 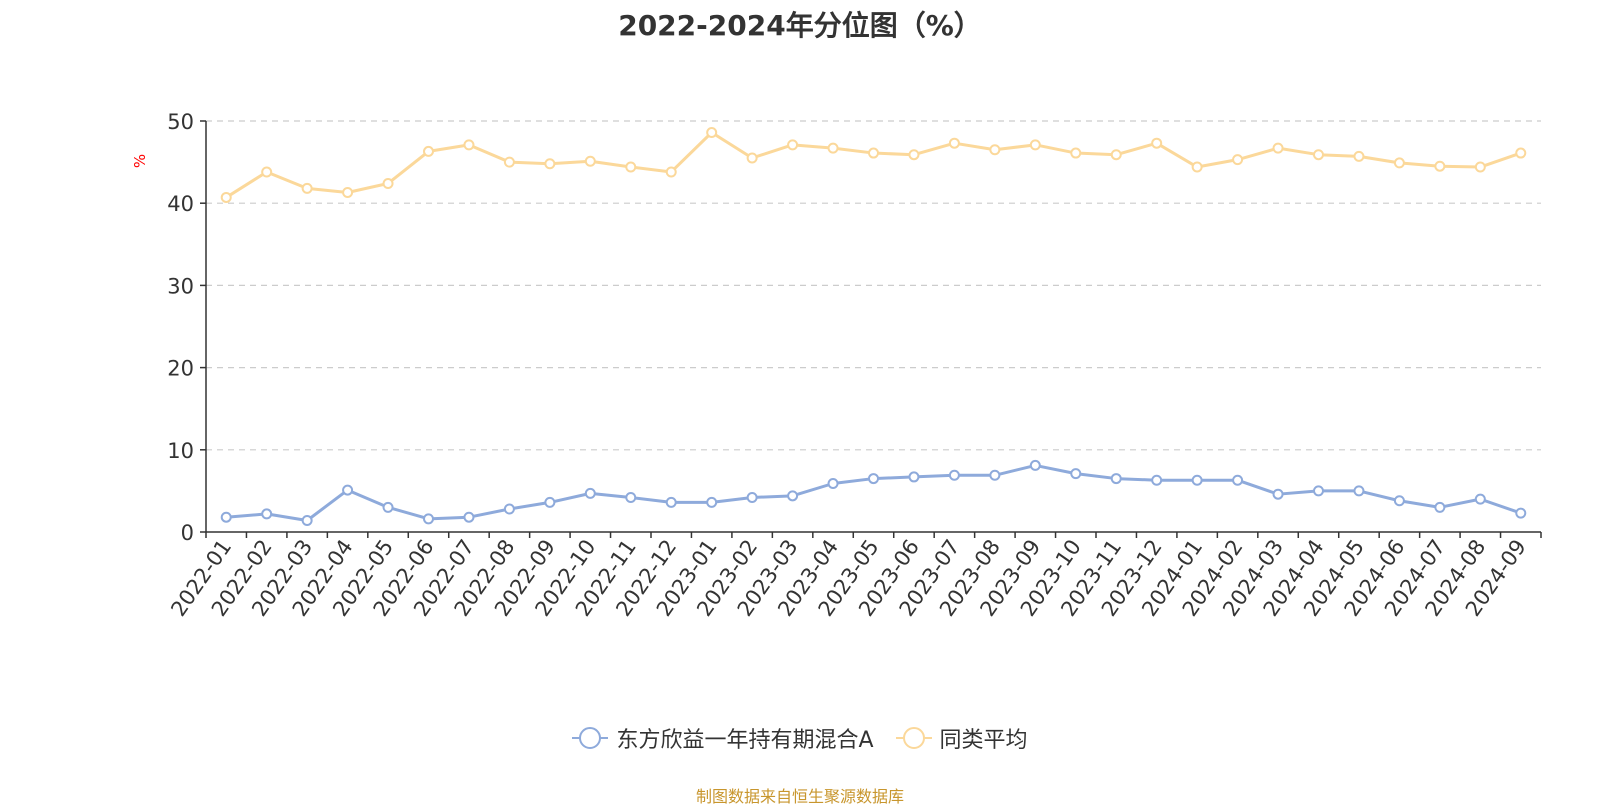 I want to click on y-tick-label: 40, so click(x=180, y=204).